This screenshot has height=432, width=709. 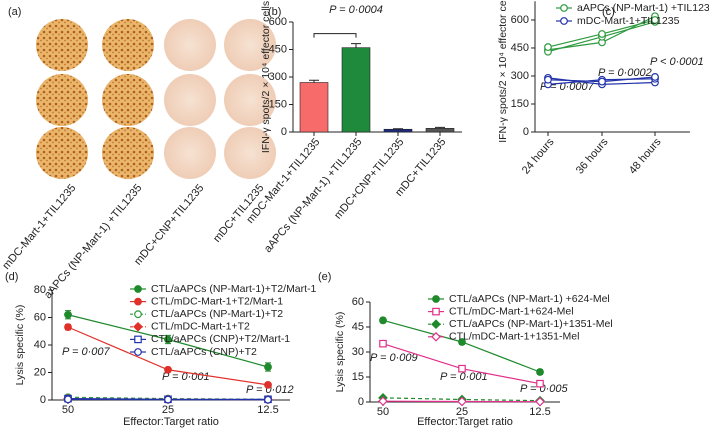 I want to click on annotation: P = 0·009, so click(x=394, y=358).